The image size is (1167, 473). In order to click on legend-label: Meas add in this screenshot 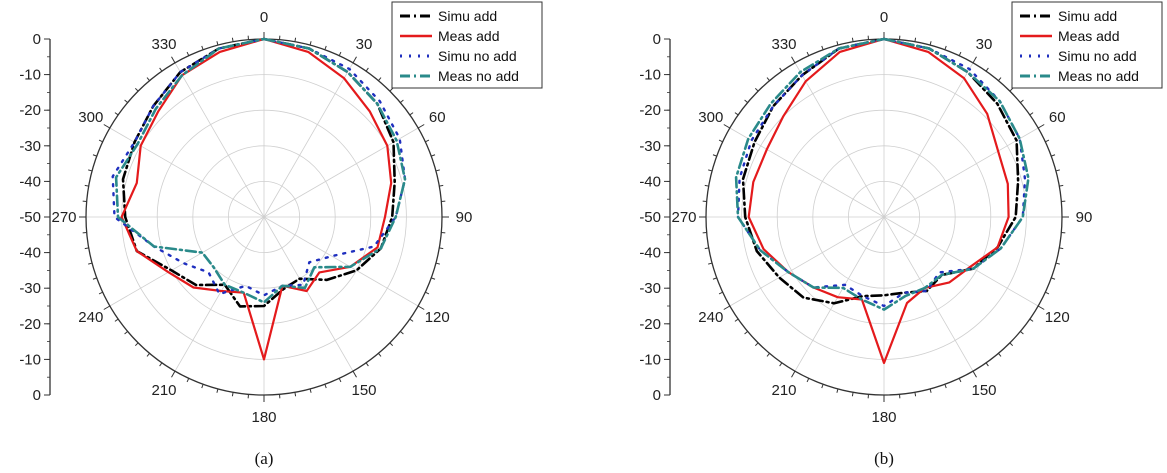, I will do `click(1088, 36)`.